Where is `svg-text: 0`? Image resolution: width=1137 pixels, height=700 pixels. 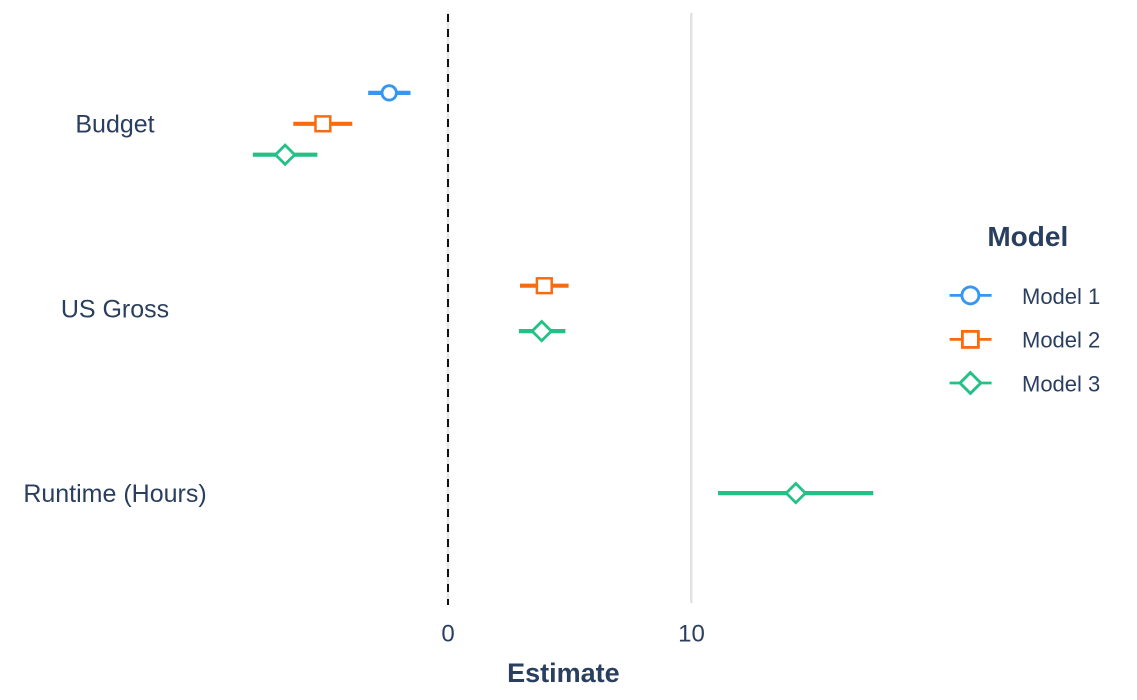
svg-text: 0 is located at coordinates (447, 634).